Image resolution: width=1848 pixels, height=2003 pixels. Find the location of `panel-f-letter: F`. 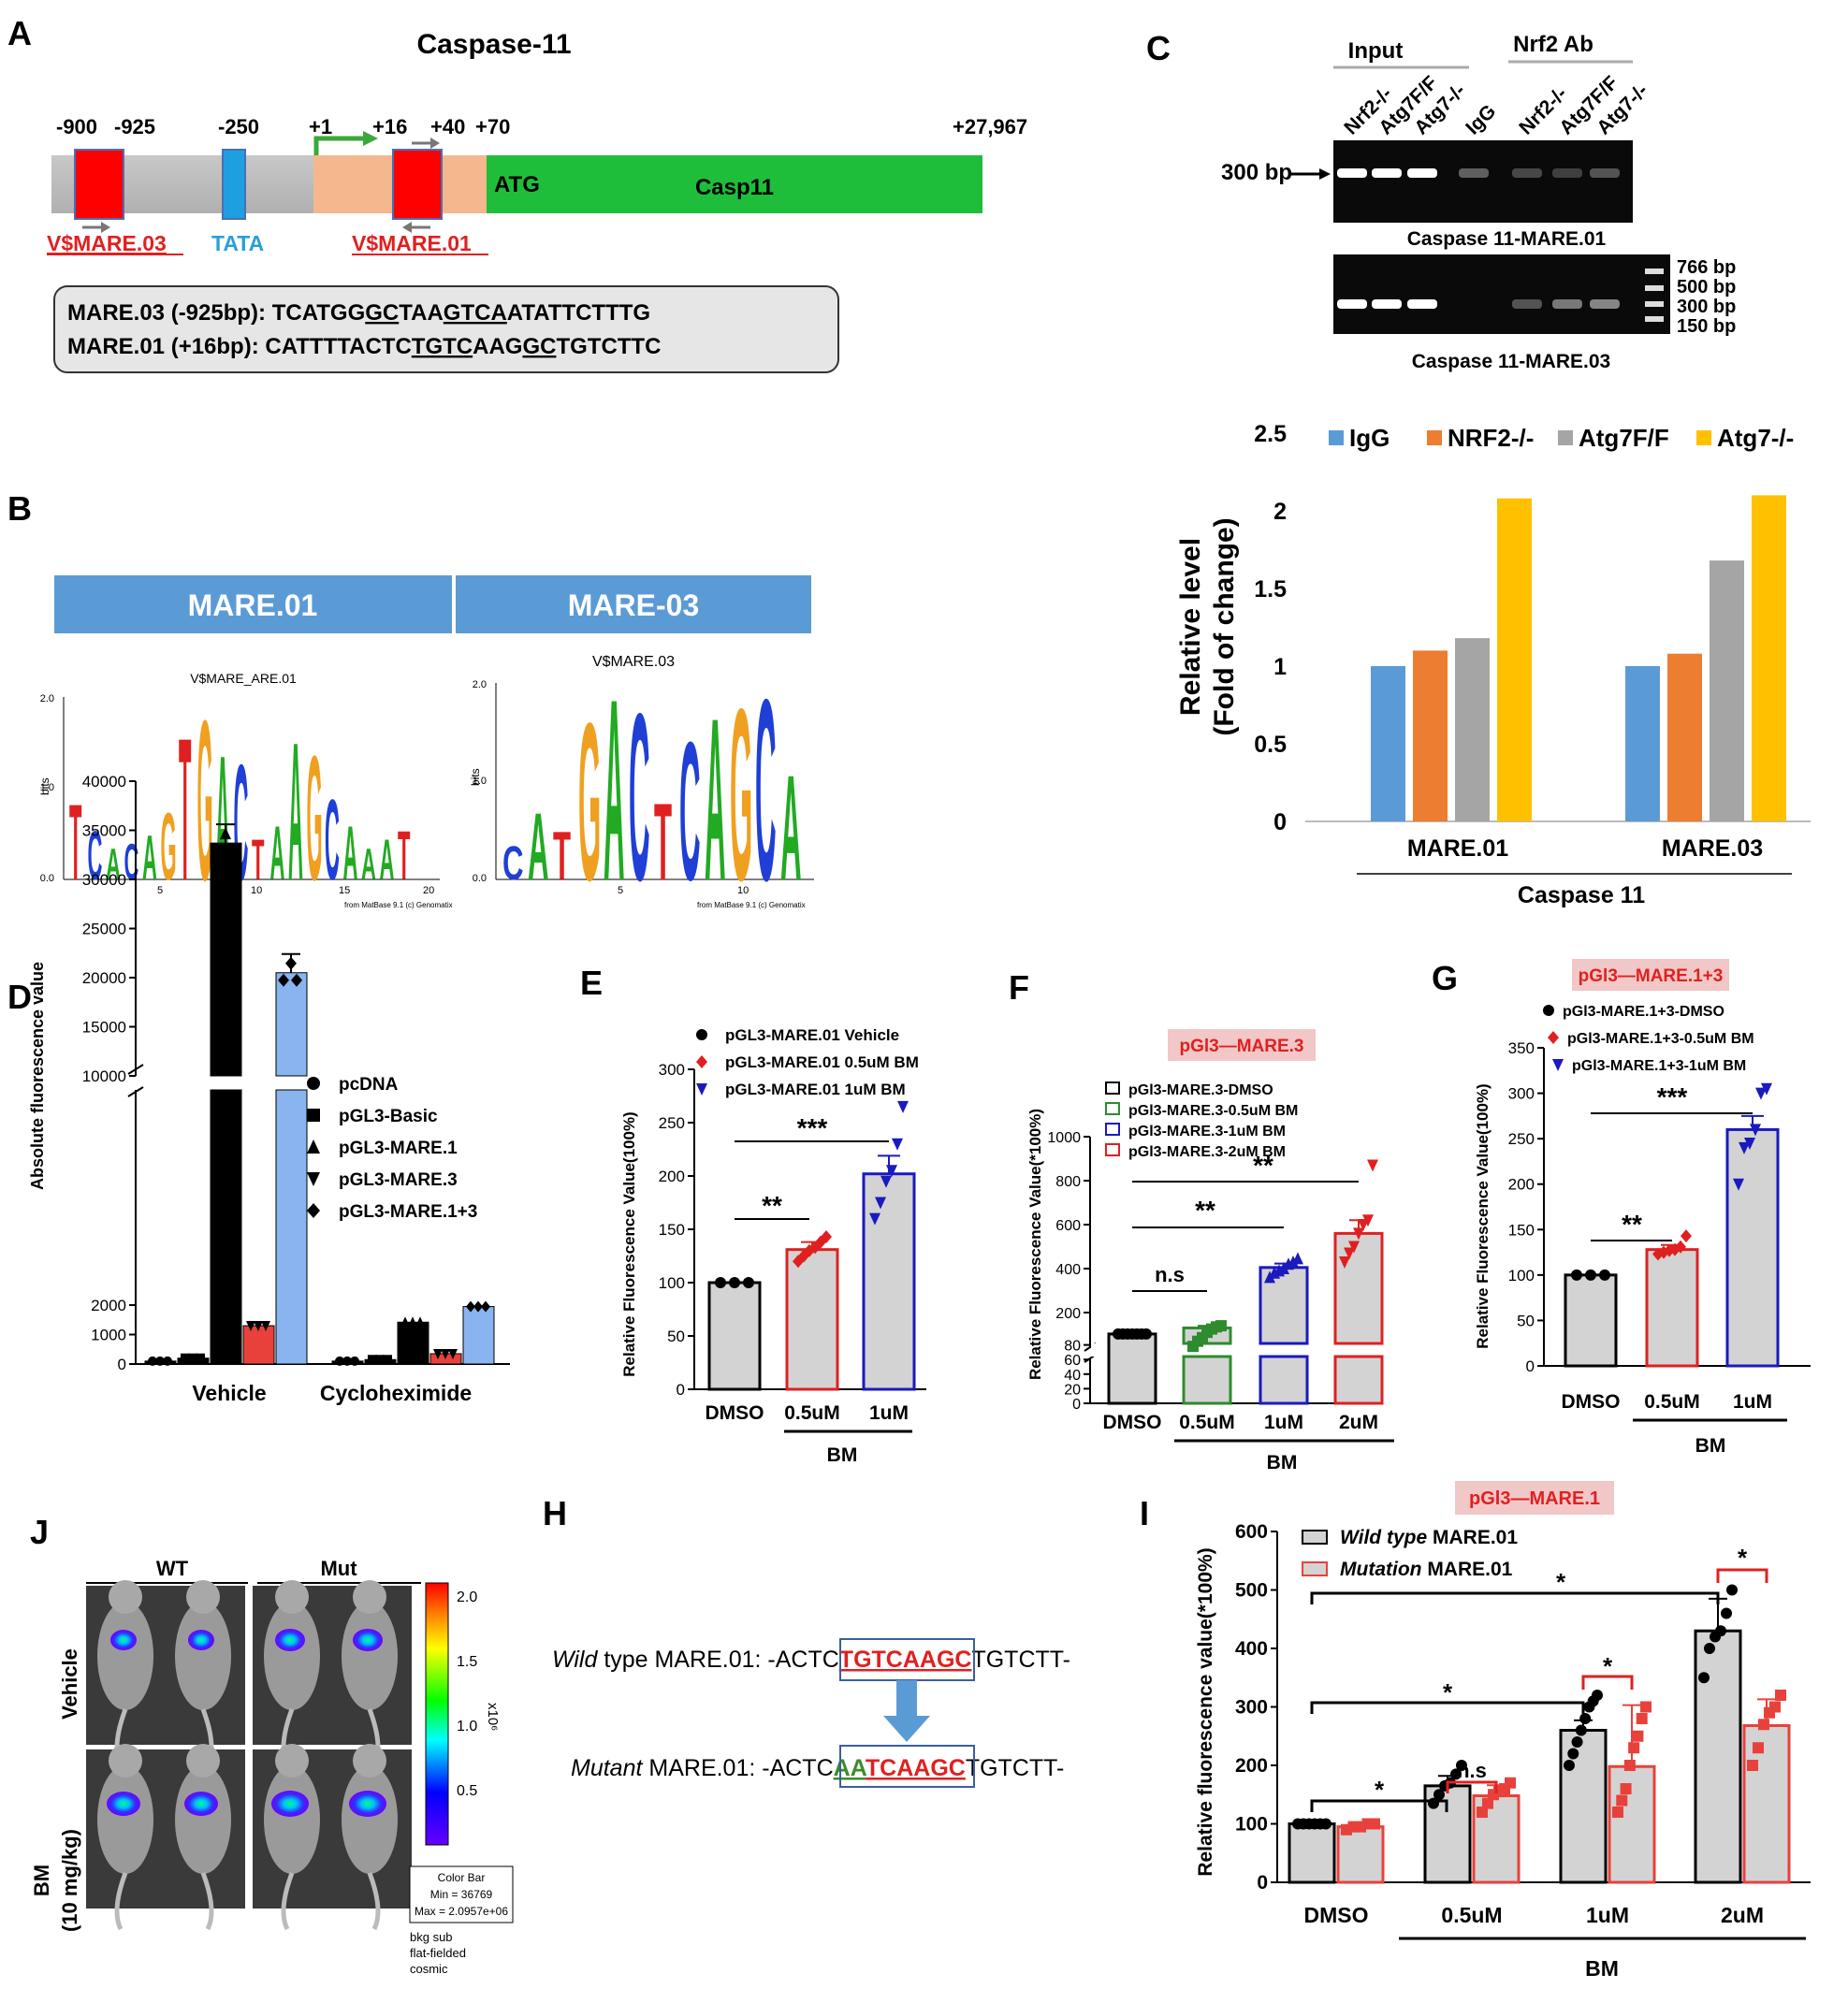

panel-f-letter: F is located at coordinates (1019, 988).